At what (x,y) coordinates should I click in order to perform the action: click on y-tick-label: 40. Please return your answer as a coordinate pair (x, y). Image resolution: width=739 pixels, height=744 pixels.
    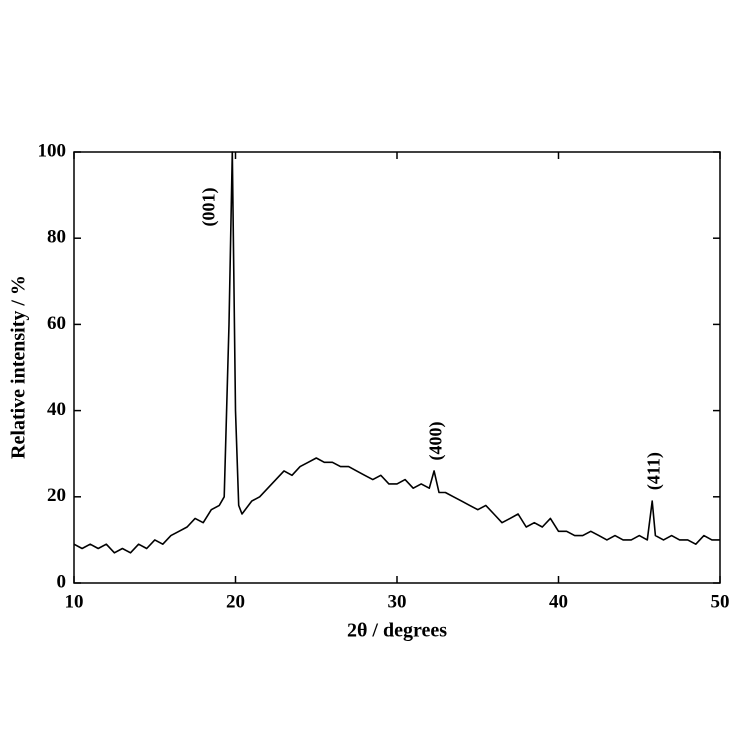
    Looking at the image, I should click on (56, 409).